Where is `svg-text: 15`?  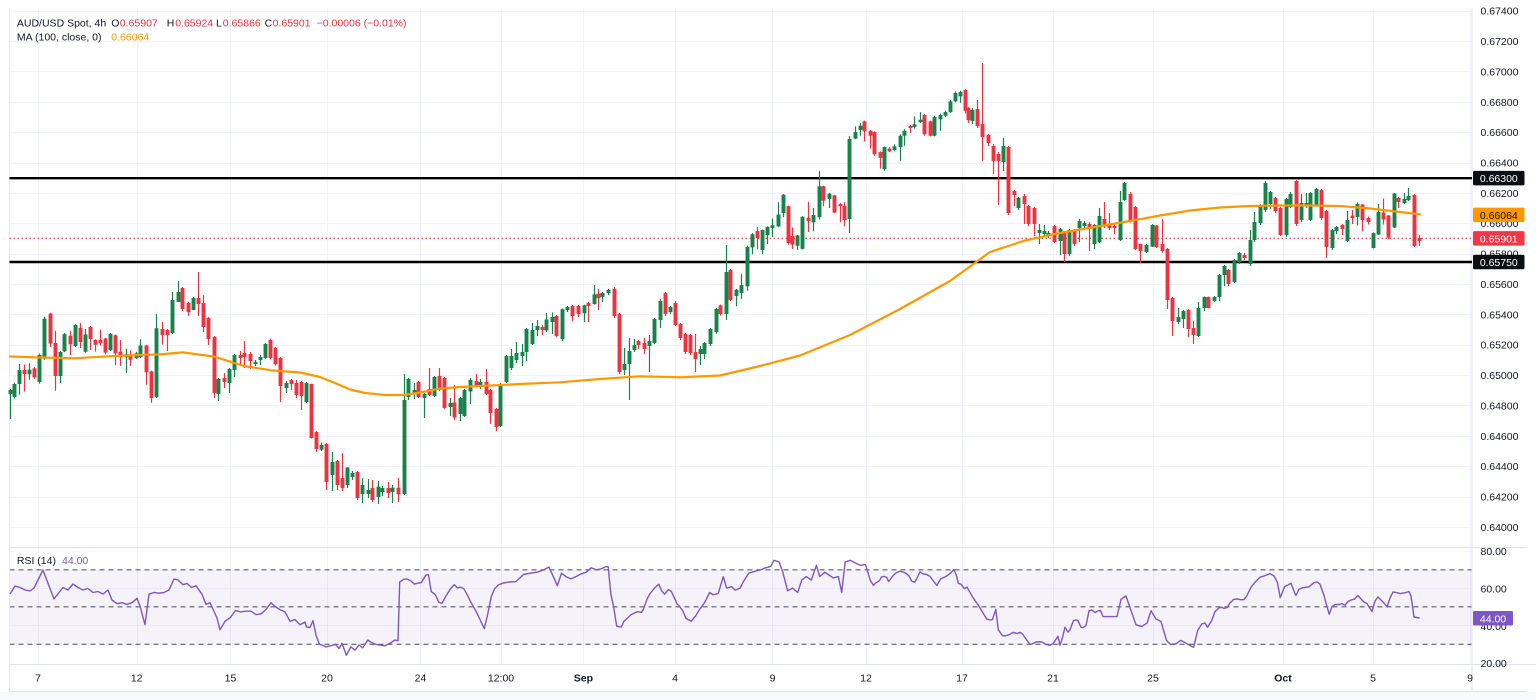
svg-text: 15 is located at coordinates (231, 679).